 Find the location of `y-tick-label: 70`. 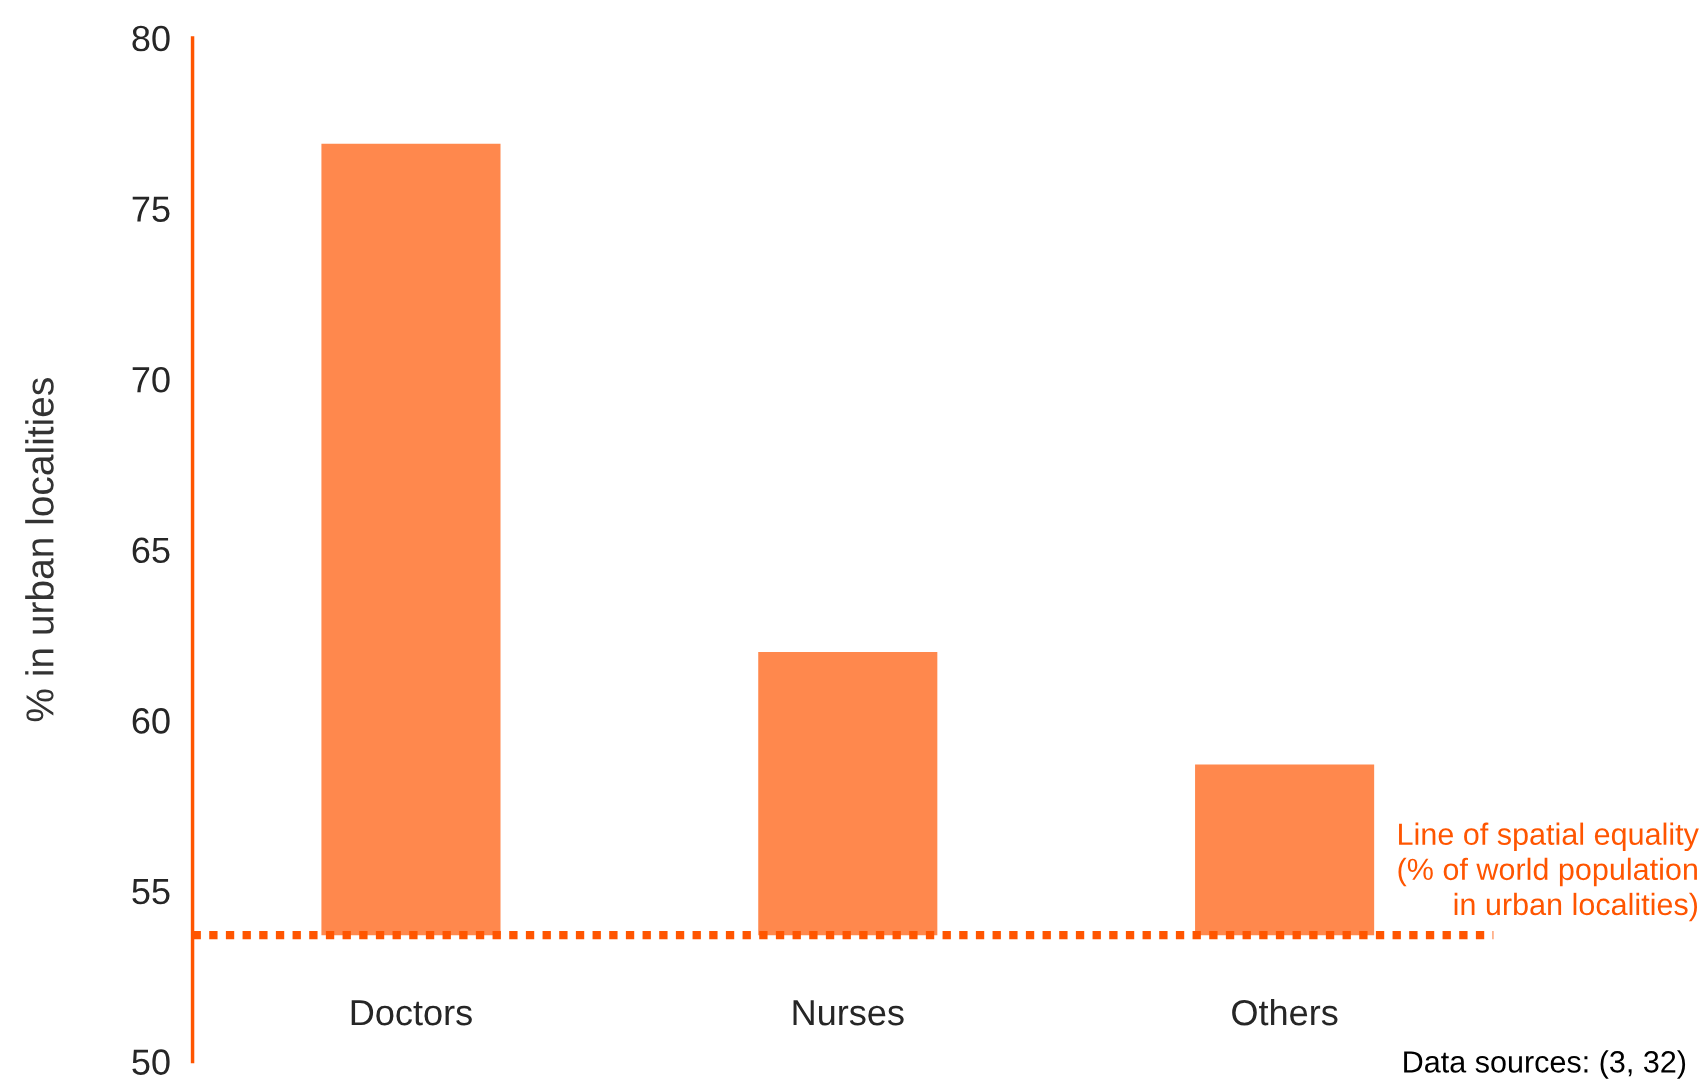

y-tick-label: 70 is located at coordinates (151, 379).